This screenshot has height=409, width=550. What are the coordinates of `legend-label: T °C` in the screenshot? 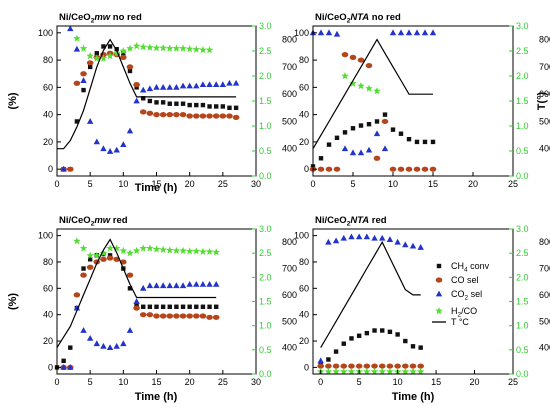 It's located at (460, 322).